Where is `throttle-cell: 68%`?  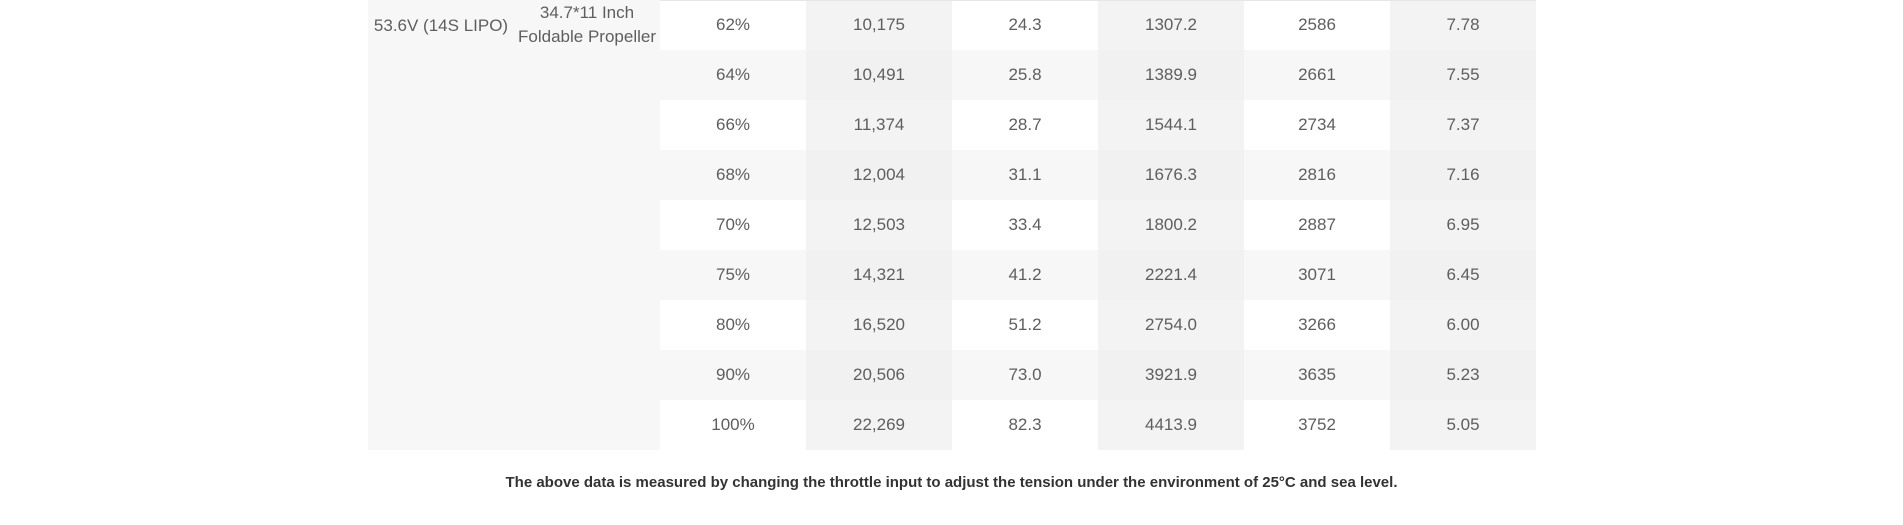 throttle-cell: 68% is located at coordinates (733, 175).